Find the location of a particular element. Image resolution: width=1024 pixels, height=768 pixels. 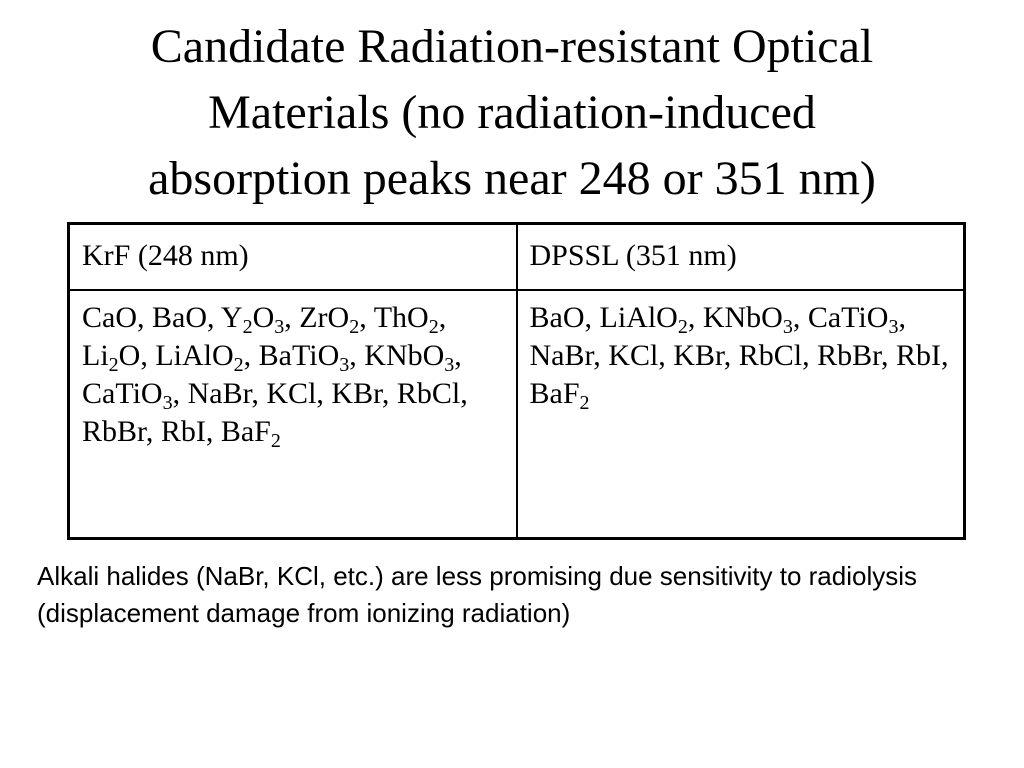

title-line-2: Materials (no radiation-induced is located at coordinates (512, 112).